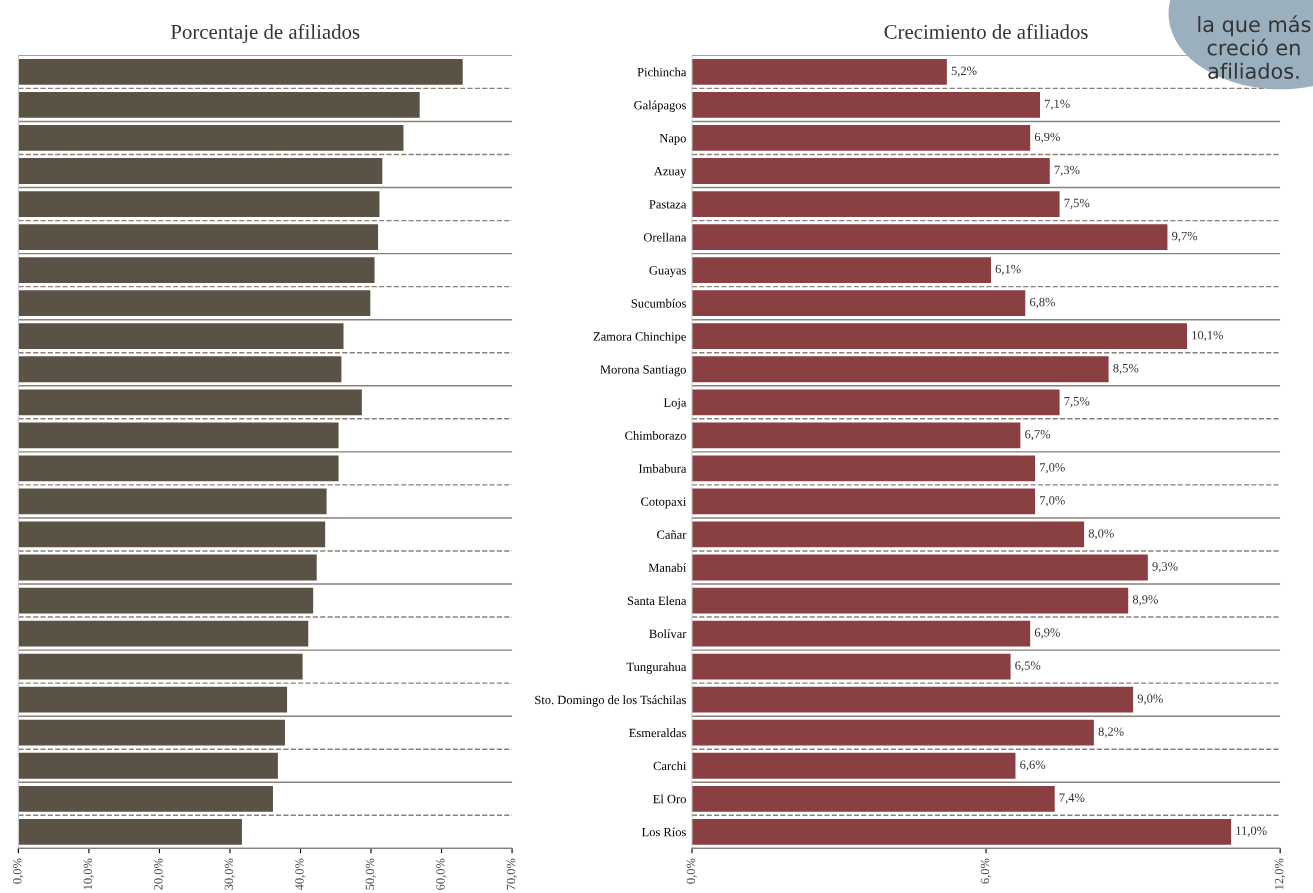 The height and width of the screenshot is (893, 1313). What do you see at coordinates (662, 72) in the screenshot?
I see `y-tick-label: Pichincha` at bounding box center [662, 72].